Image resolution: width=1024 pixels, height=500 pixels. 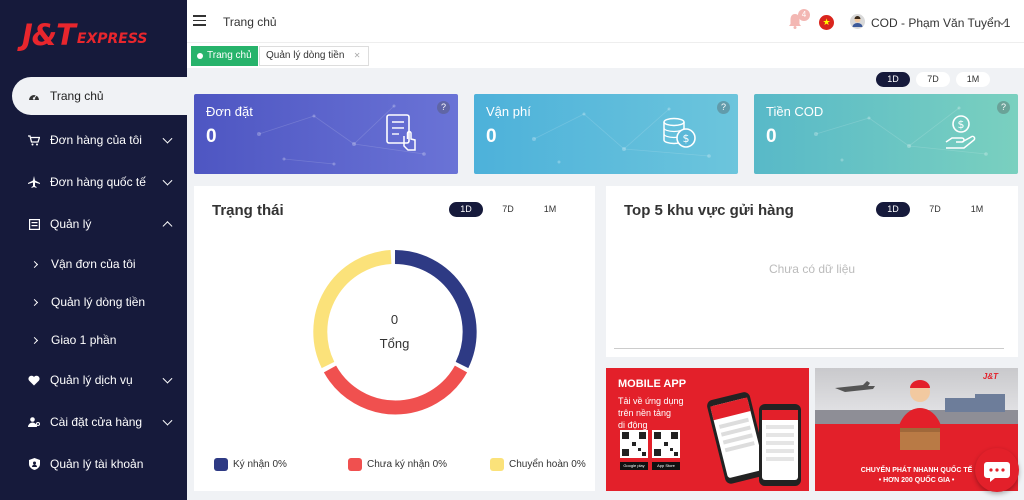 I want to click on sidebar-item-home: Trang chủ, so click(x=99, y=96).